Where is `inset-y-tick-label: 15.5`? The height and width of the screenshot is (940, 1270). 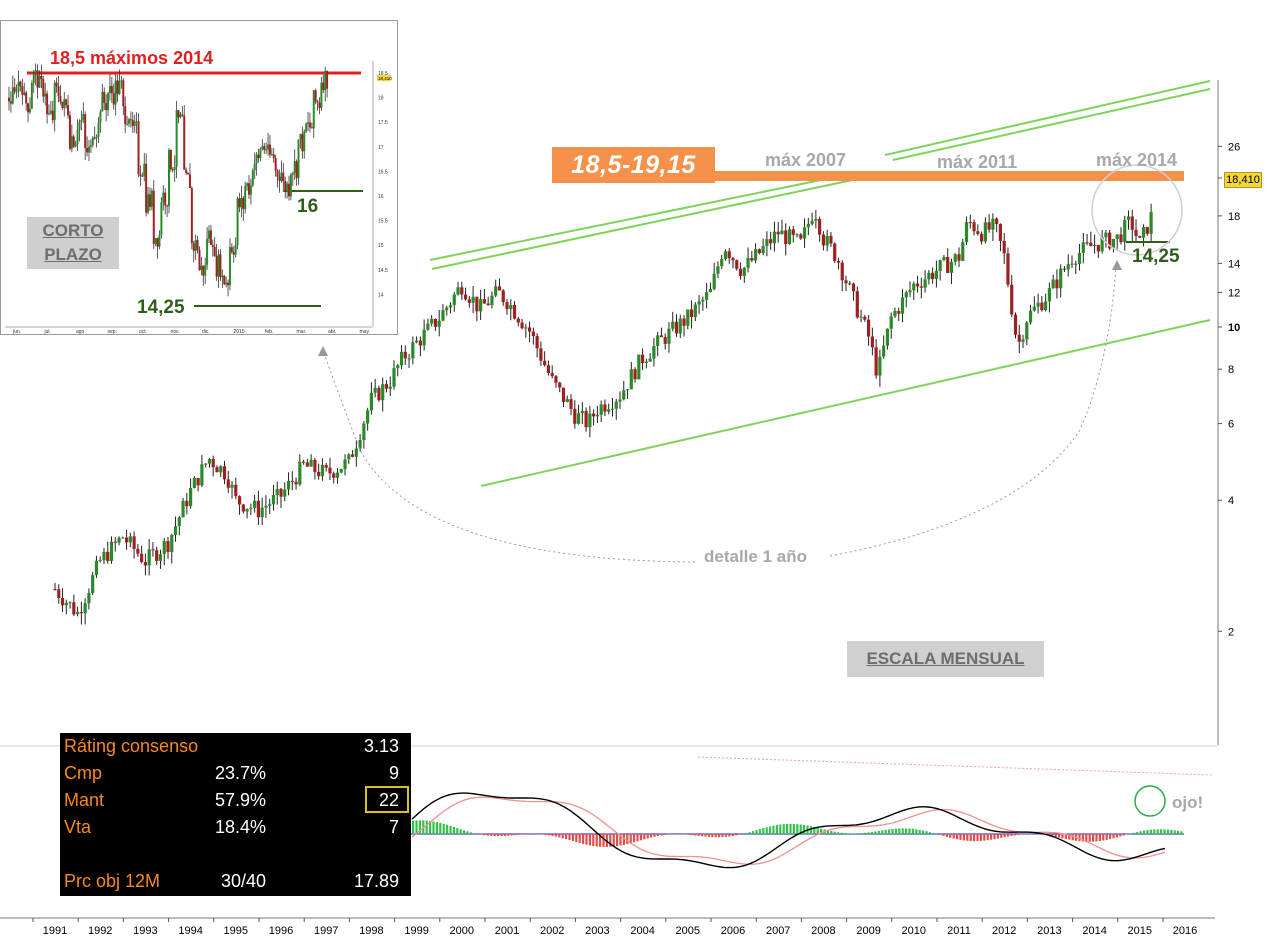
inset-y-tick-label: 15.5 is located at coordinates (383, 222).